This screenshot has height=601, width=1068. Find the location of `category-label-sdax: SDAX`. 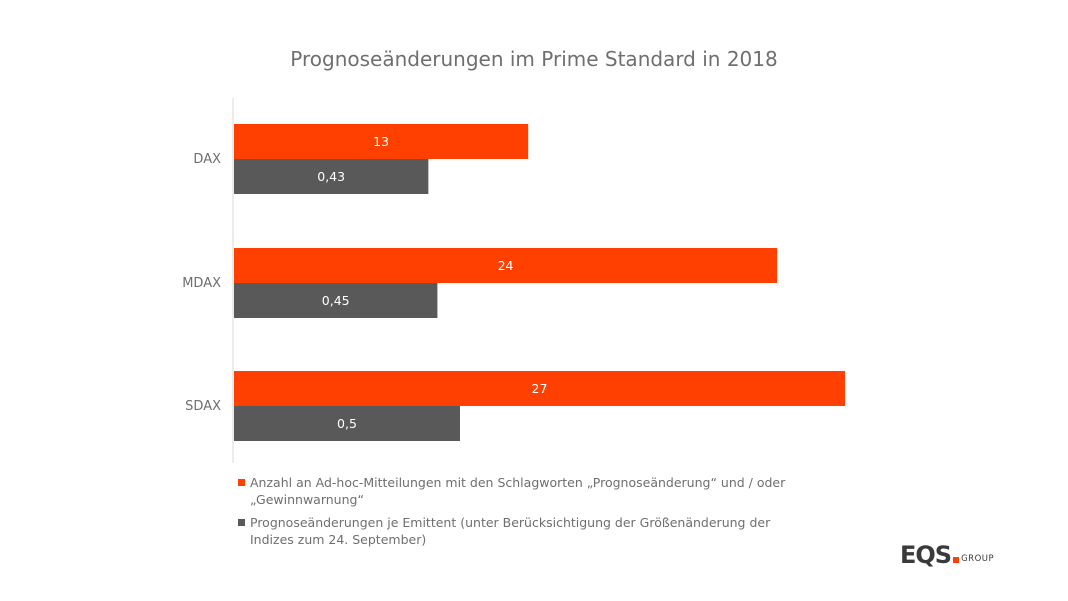

category-label-sdax: SDAX is located at coordinates (203, 406).